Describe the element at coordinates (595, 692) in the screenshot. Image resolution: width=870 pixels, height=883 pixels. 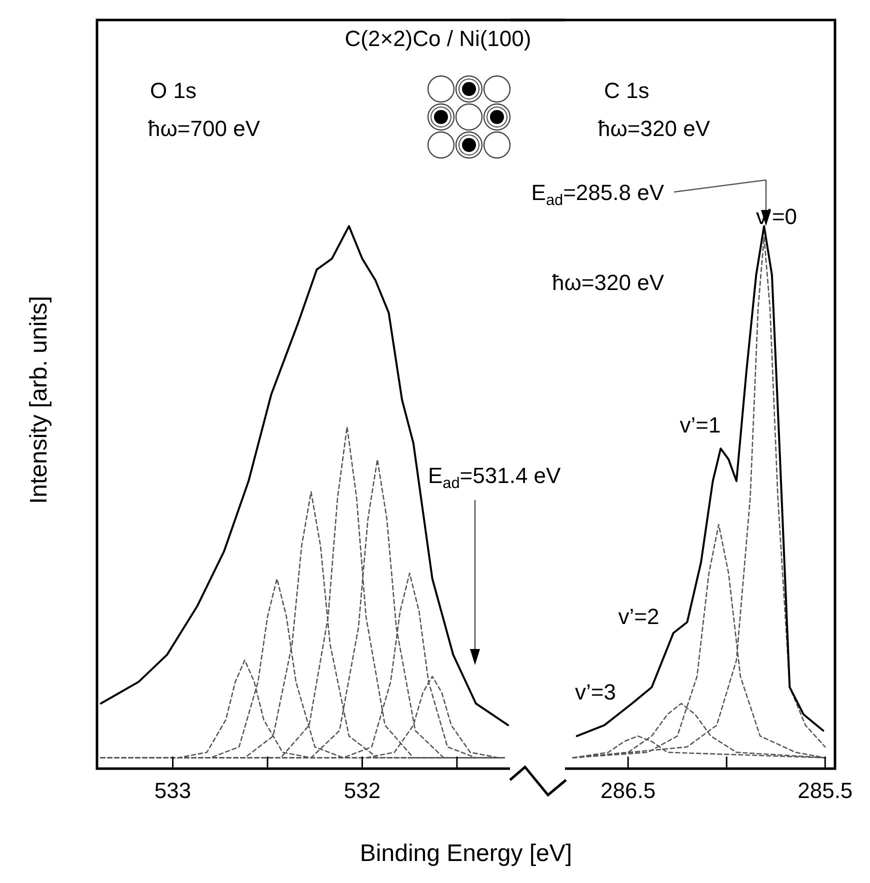
I see `annotation: v’=3` at that location.